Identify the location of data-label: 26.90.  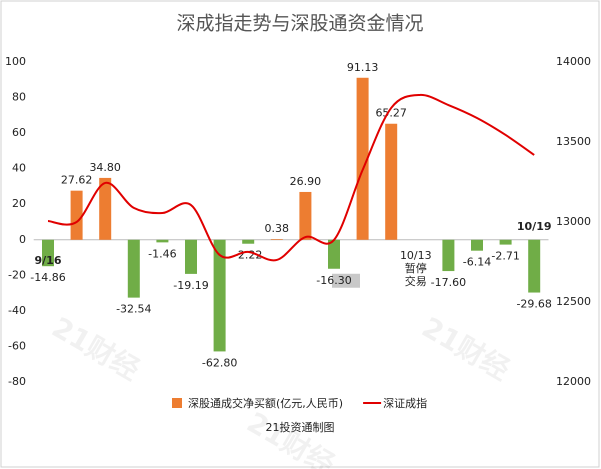
(306, 181).